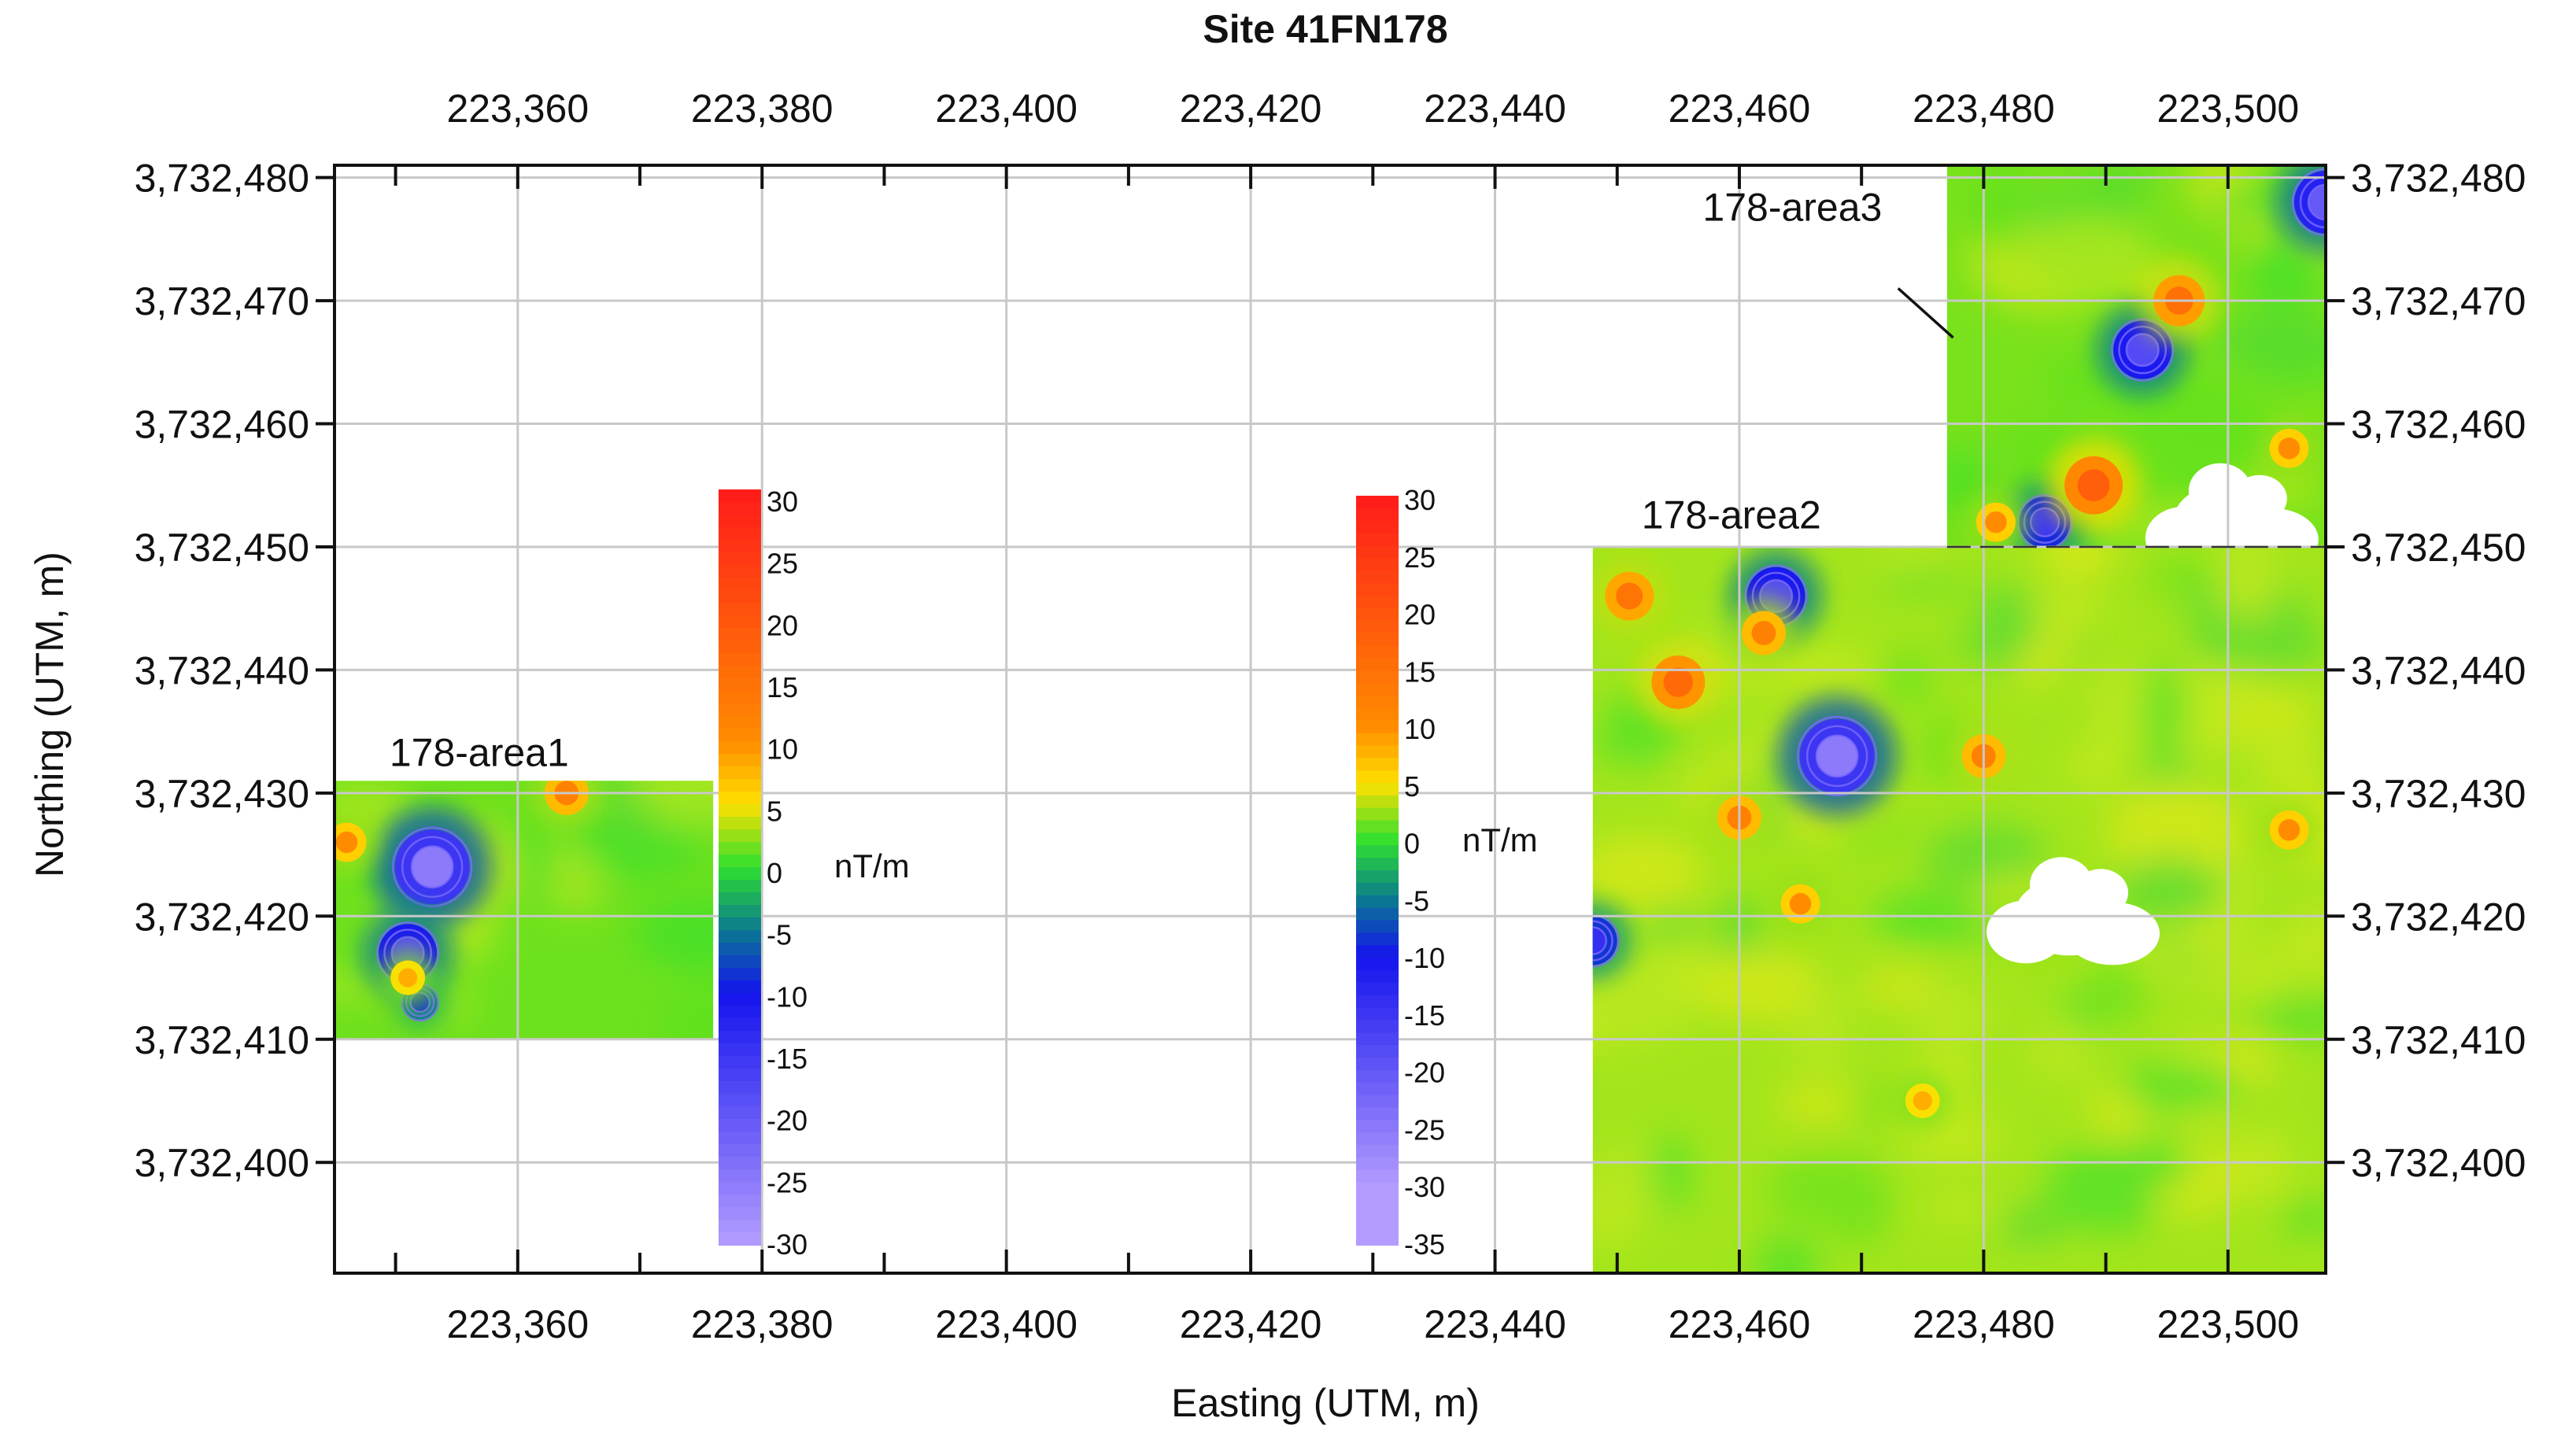  Describe the element at coordinates (787, 1121) in the screenshot. I see `colorbar-tick-label: -20` at that location.